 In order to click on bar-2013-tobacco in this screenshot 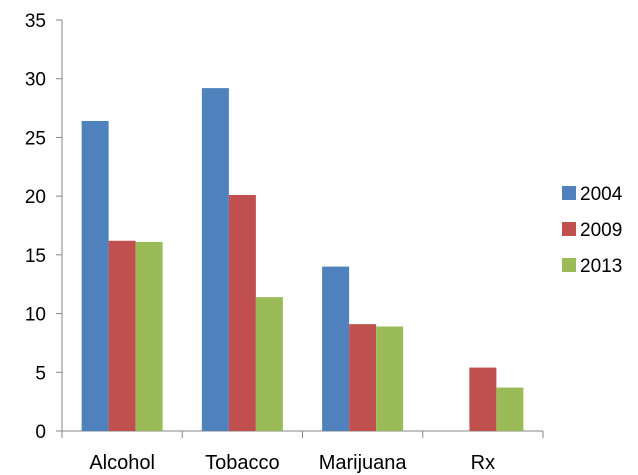, I will do `click(269, 364)`.